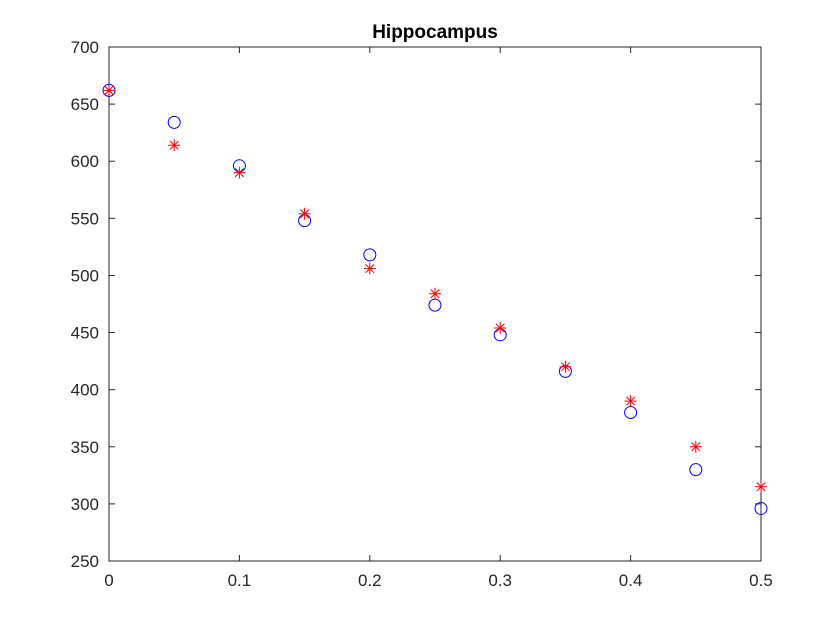 The width and height of the screenshot is (840, 630). I want to click on x-tick-label: 0.2, so click(370, 580).